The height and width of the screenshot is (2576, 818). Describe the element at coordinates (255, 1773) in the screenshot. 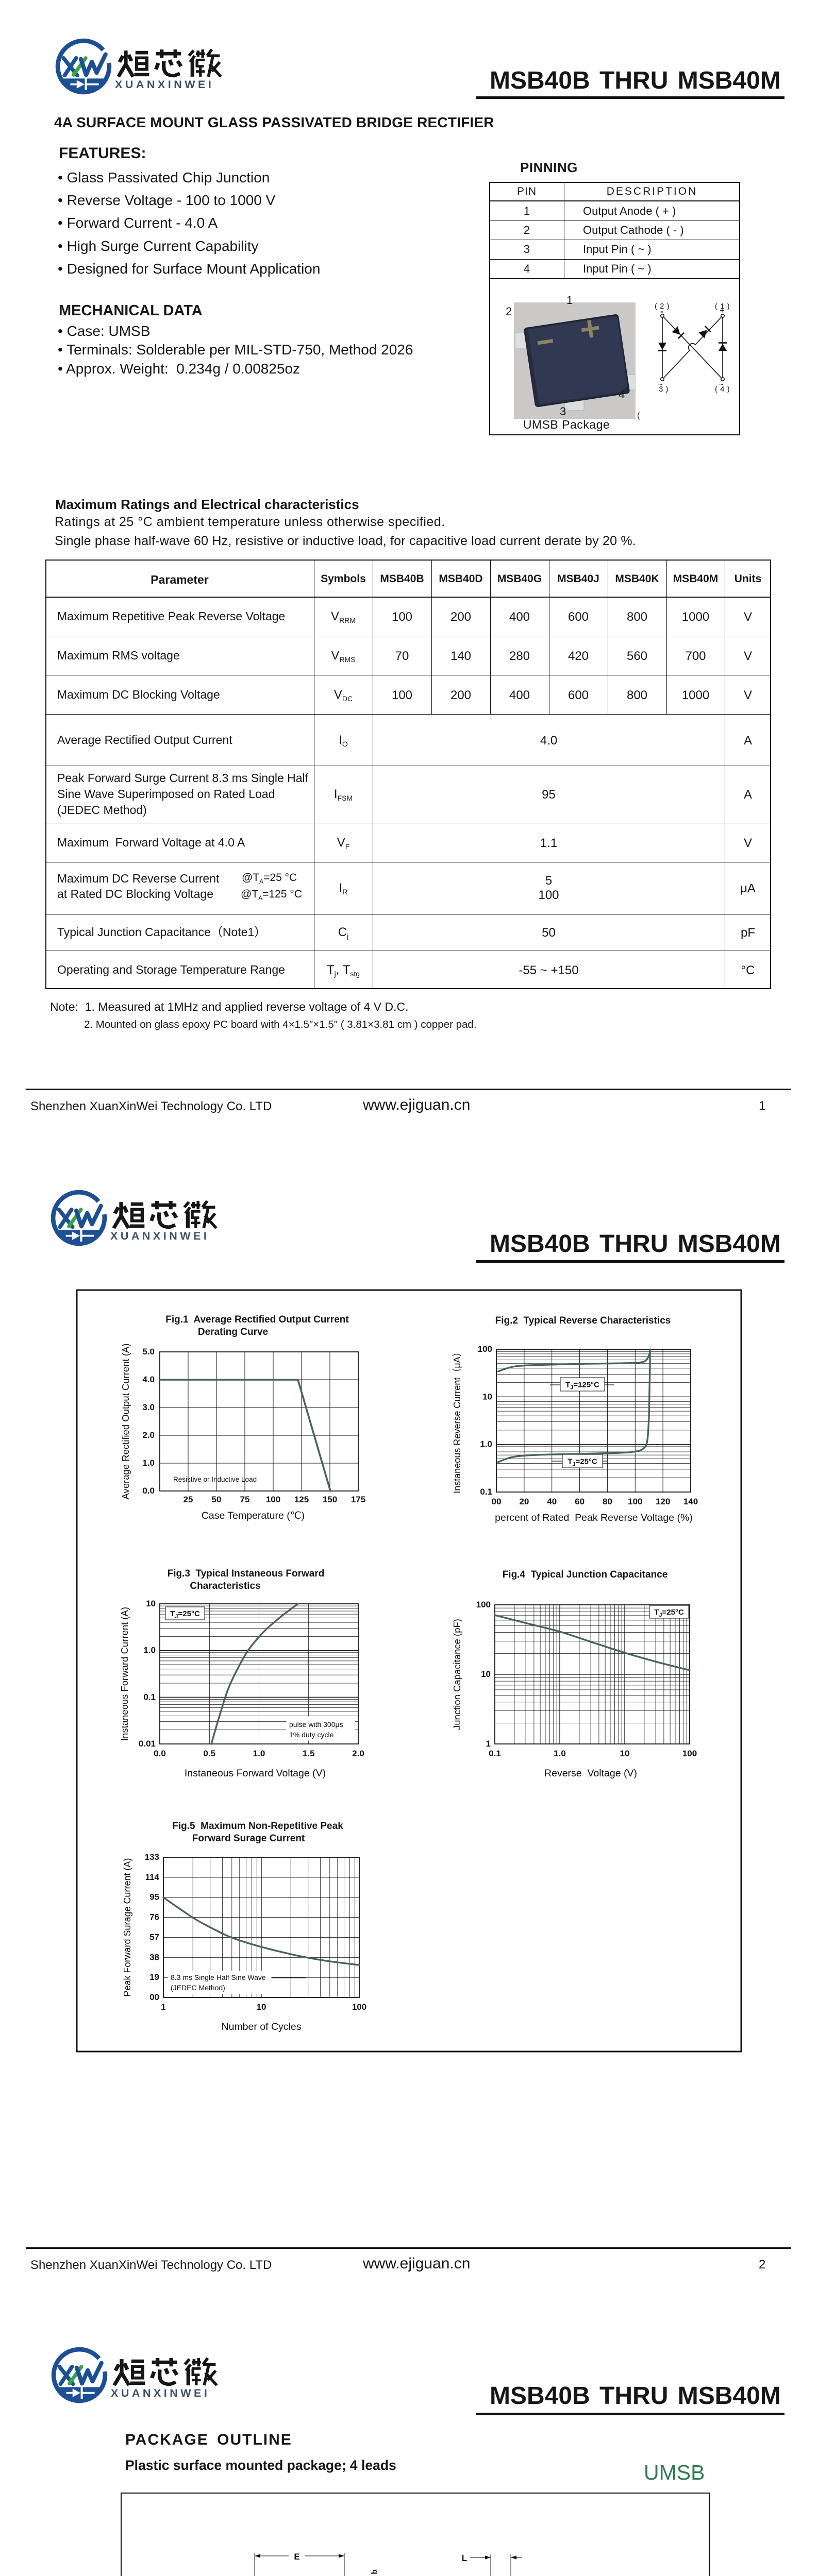

I see `svg-text: Instaneous Forward Voltage (V)` at that location.